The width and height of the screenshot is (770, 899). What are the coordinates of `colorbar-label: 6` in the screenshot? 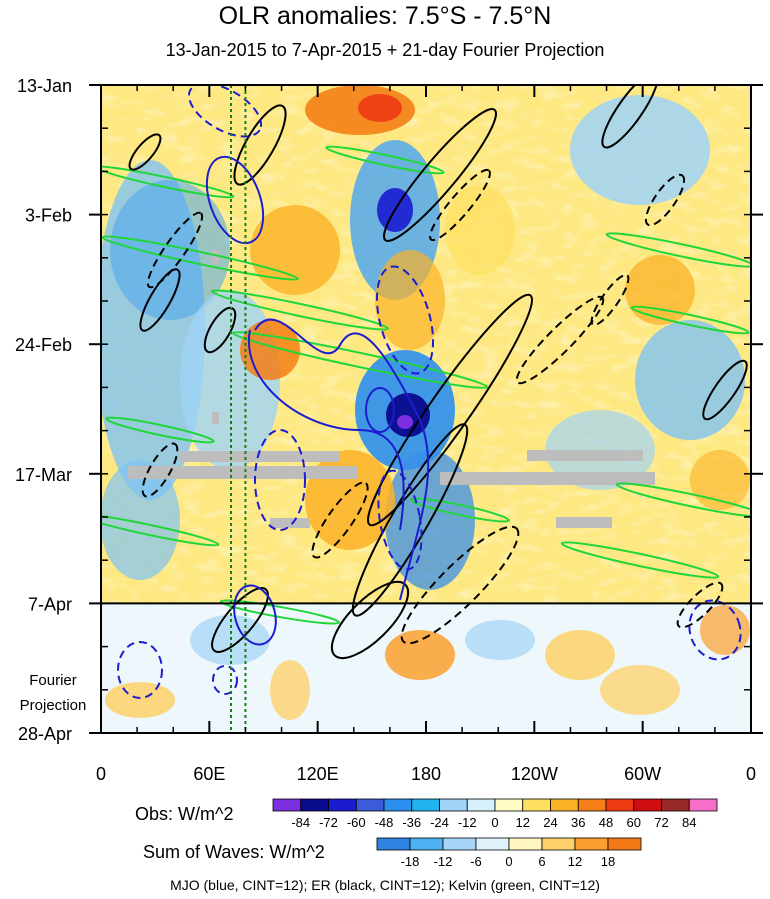 It's located at (541, 861).